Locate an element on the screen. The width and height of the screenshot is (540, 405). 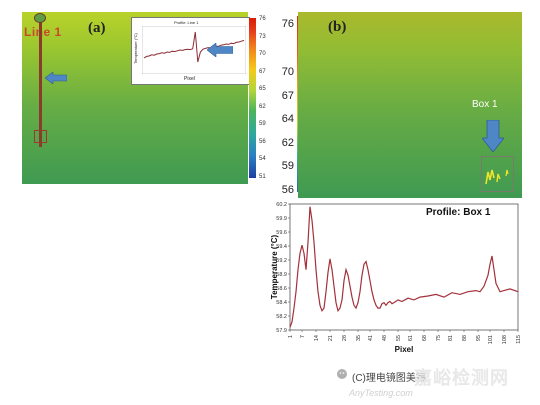
plot-frame is located at coordinates (404, 267).